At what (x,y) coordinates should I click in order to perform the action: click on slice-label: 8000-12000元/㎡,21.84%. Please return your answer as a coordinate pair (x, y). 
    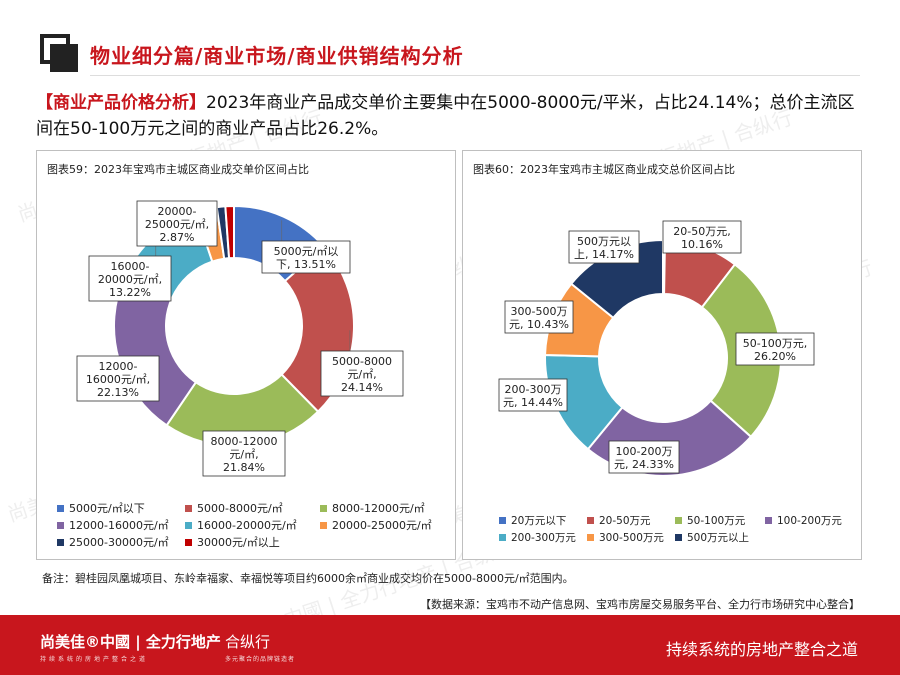
    Looking at the image, I should click on (244, 453).